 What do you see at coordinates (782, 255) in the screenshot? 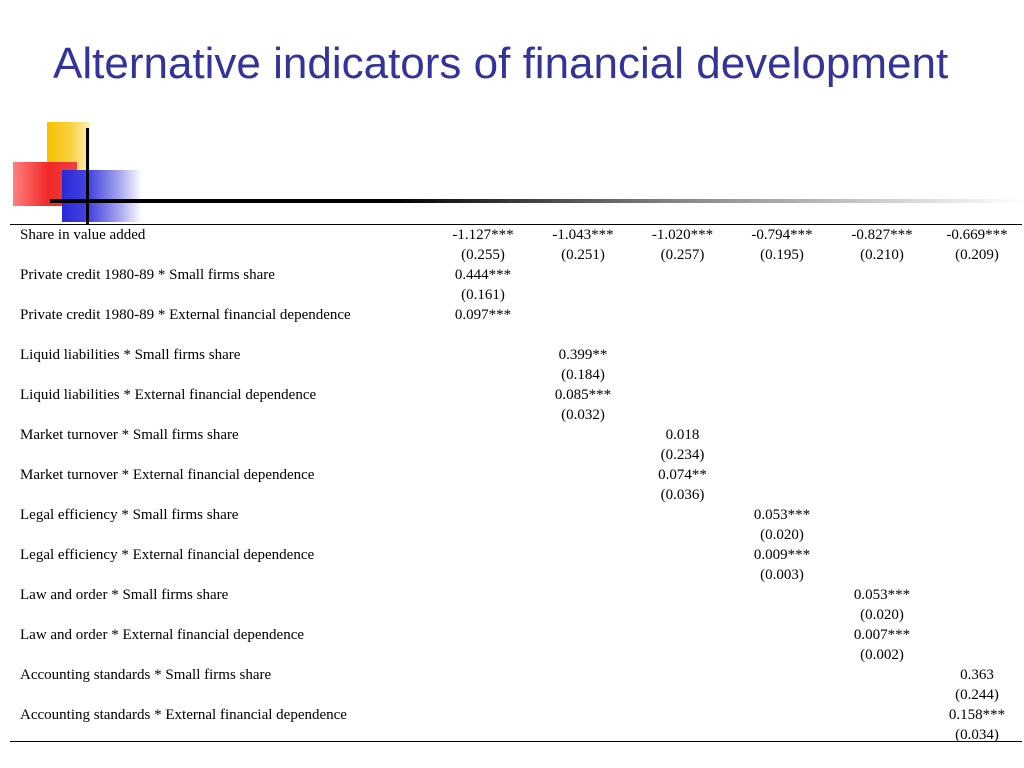
I see `standard-error: (0.195)` at bounding box center [782, 255].